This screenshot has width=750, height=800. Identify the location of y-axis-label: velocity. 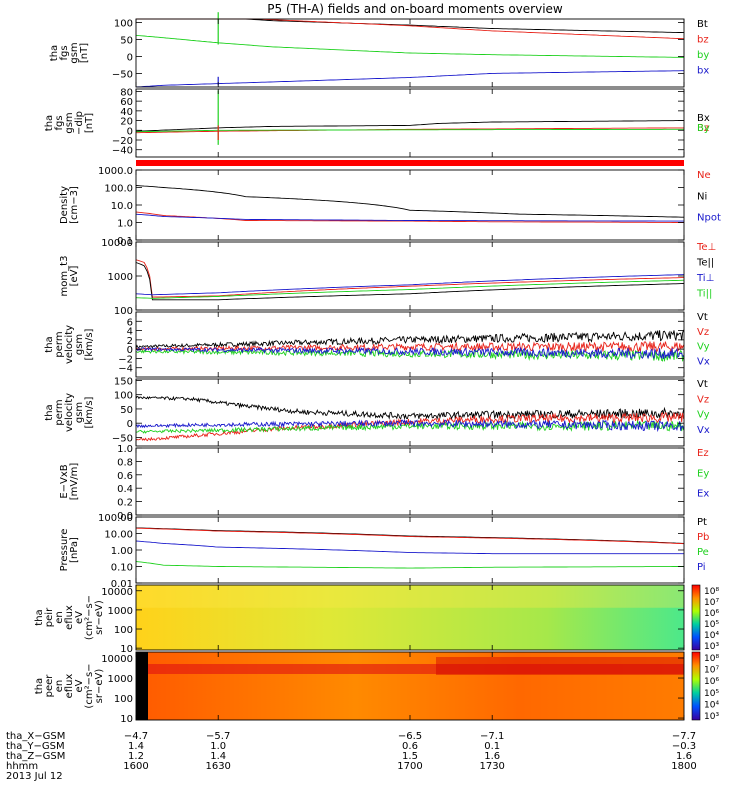
(69, 344).